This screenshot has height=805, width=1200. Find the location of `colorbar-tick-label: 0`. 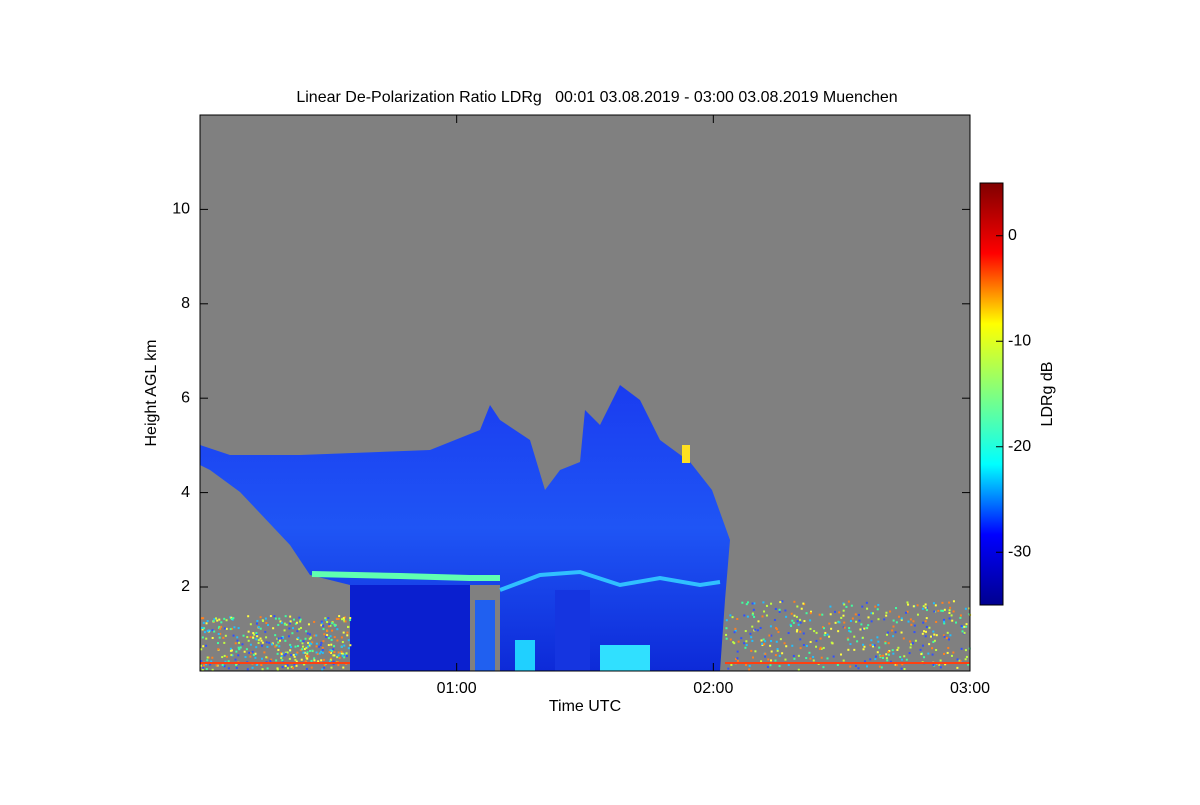

colorbar-tick-label: 0 is located at coordinates (1012, 235).